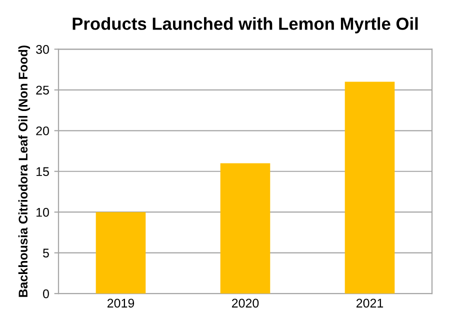  I want to click on y-axis-title: Backhousia Citriodora Leaf Oil (Non Food), so click(24, 171).